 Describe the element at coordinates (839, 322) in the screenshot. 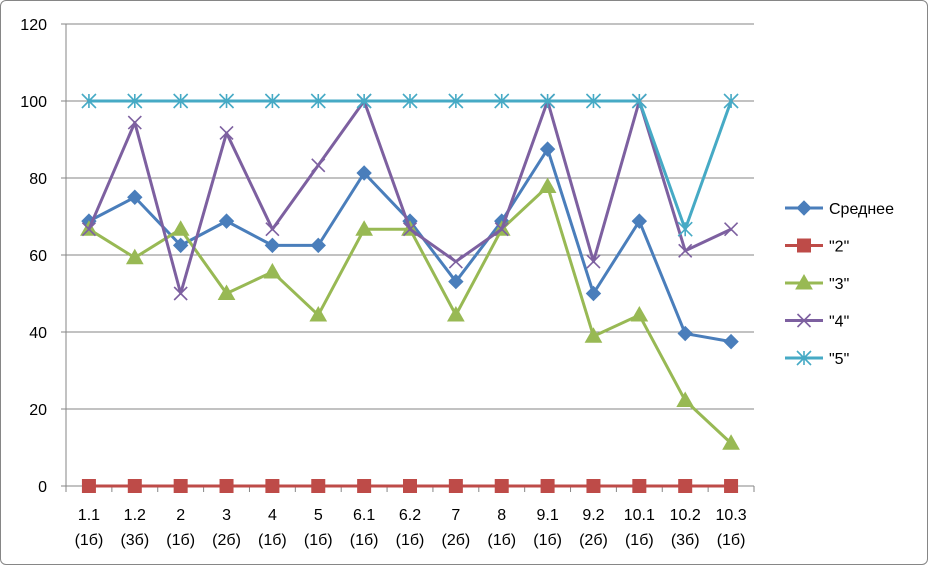

I see `legend-label: "4"` at that location.